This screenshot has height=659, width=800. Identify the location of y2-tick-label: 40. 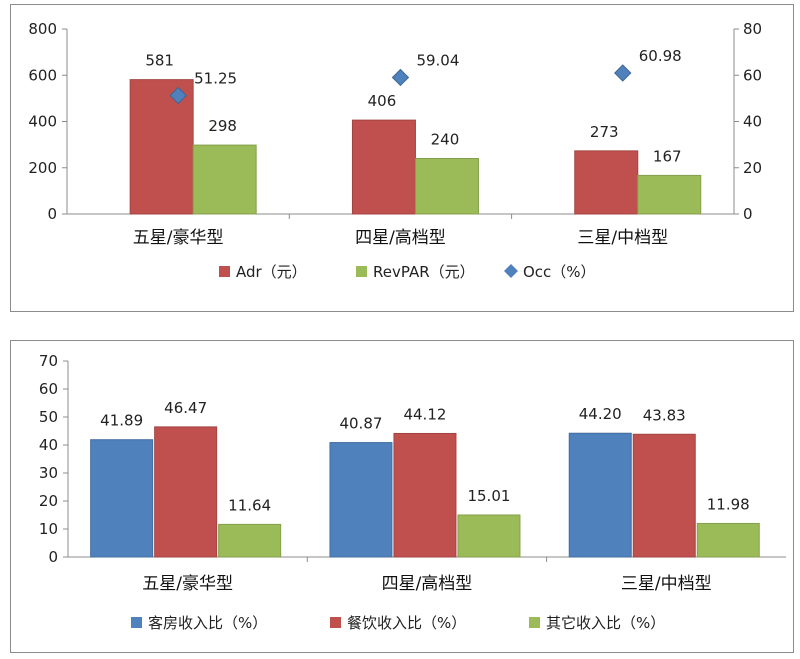
(752, 122).